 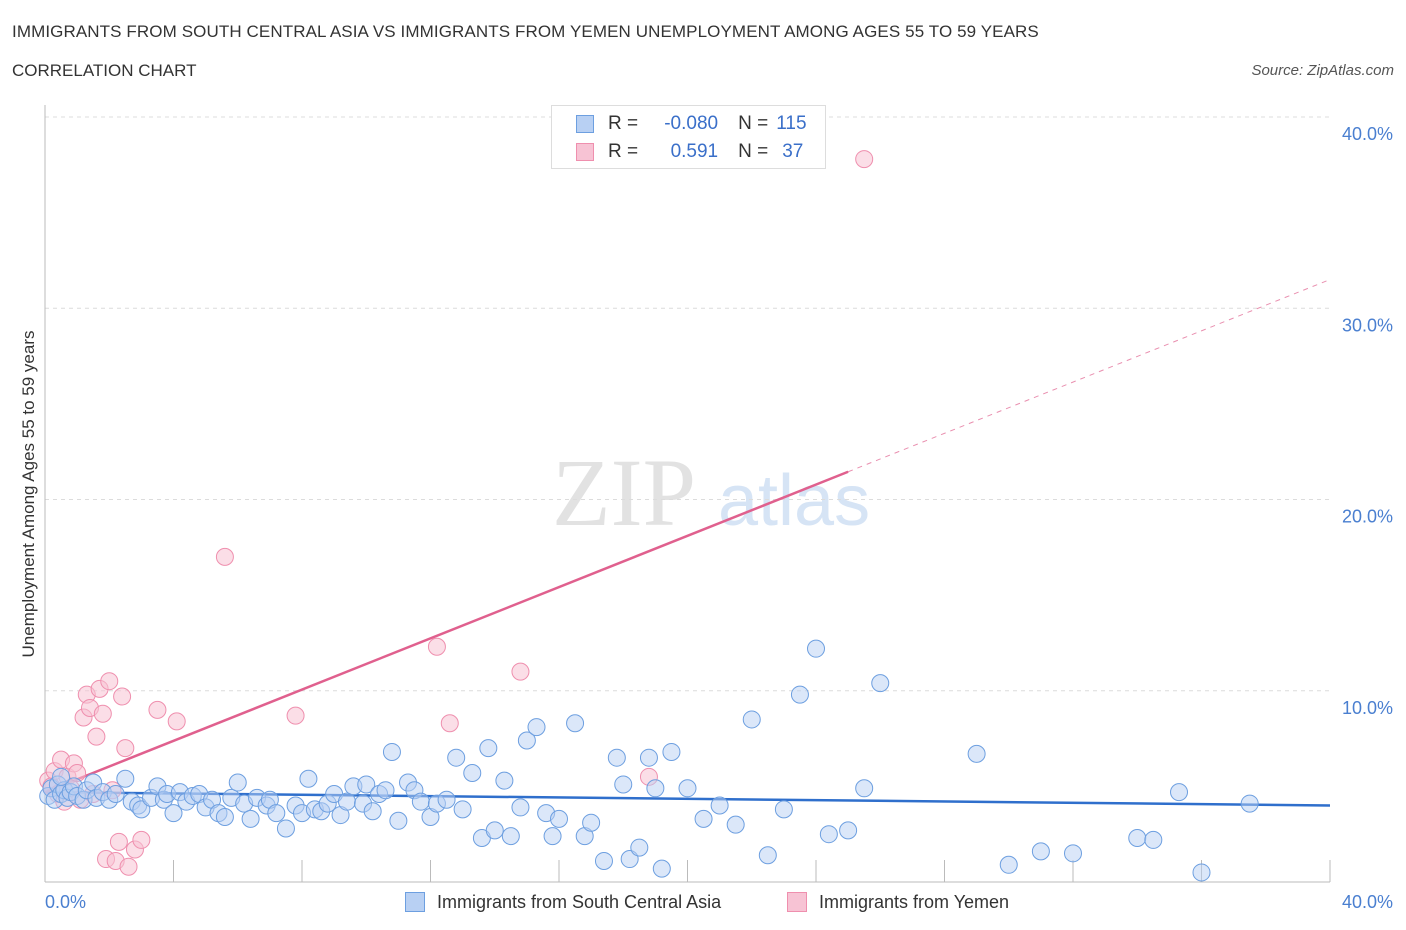 What do you see at coordinates (415, 902) in the screenshot?
I see `legend-swatch-blue` at bounding box center [415, 902].